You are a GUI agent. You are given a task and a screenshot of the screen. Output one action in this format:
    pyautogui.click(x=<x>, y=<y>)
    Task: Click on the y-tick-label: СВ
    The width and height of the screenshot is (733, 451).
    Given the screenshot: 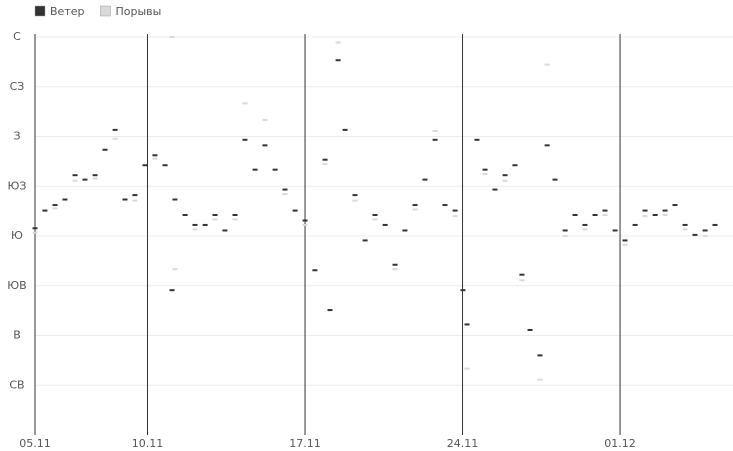 What is the action you would take?
    pyautogui.click(x=16, y=384)
    